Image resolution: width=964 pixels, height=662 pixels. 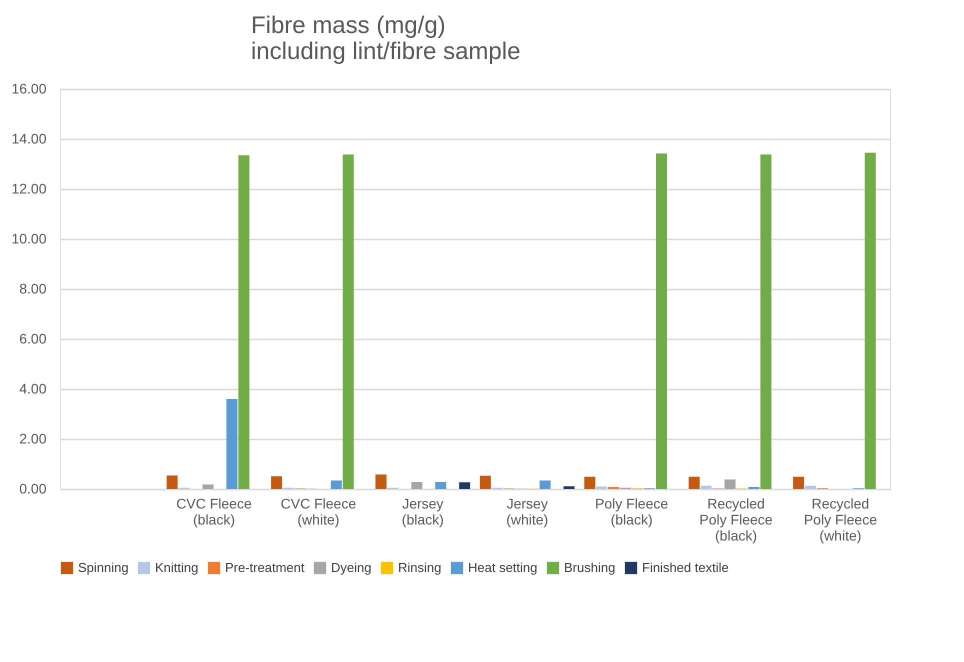 I want to click on x-tick-label: CVC Fleece (white), so click(x=318, y=512).